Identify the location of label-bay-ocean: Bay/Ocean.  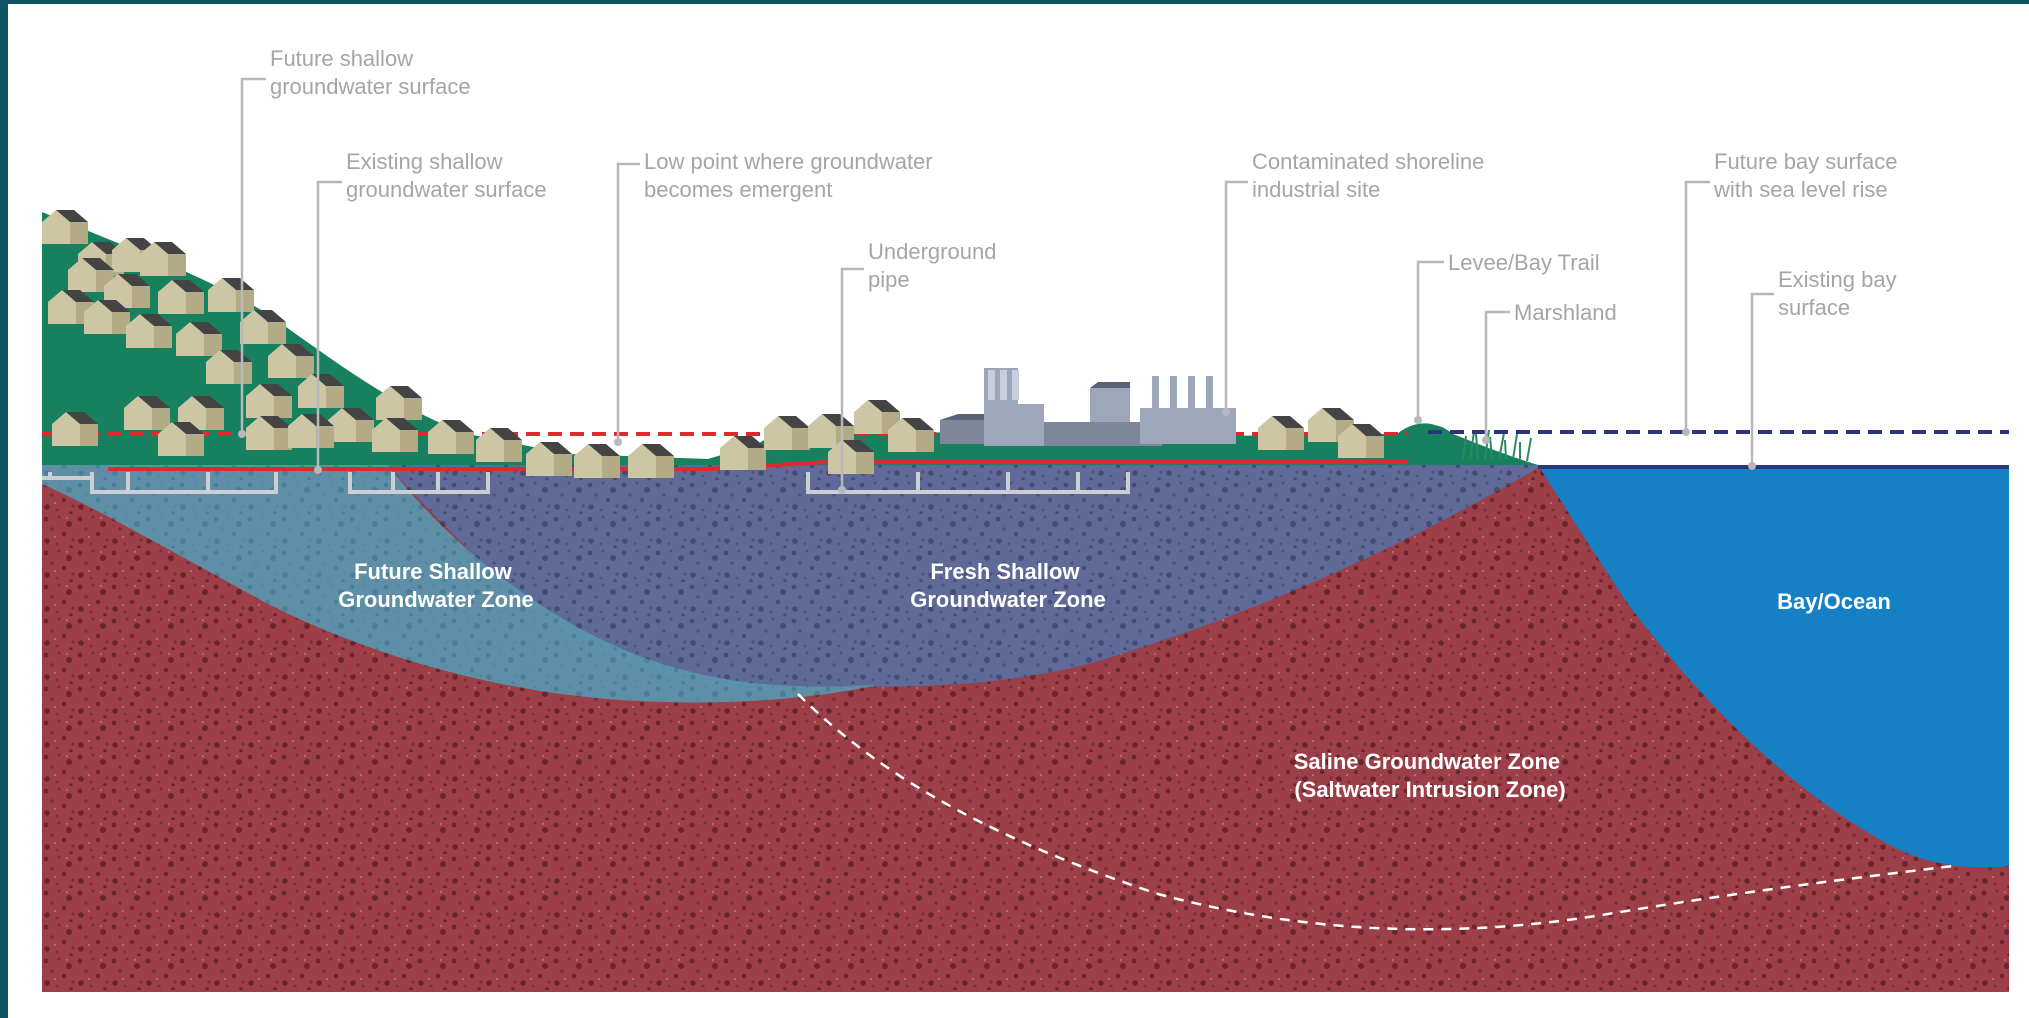
(1834, 601).